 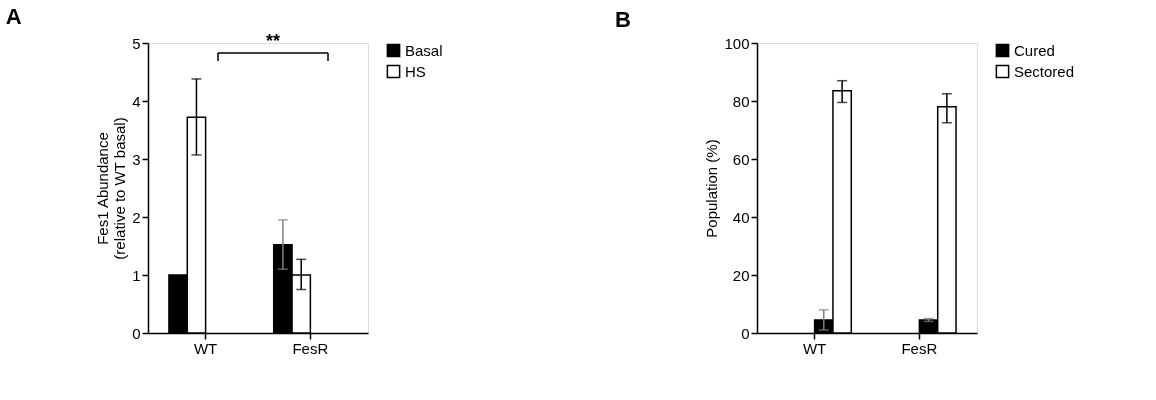 I want to click on annotation: **, so click(x=273, y=41).